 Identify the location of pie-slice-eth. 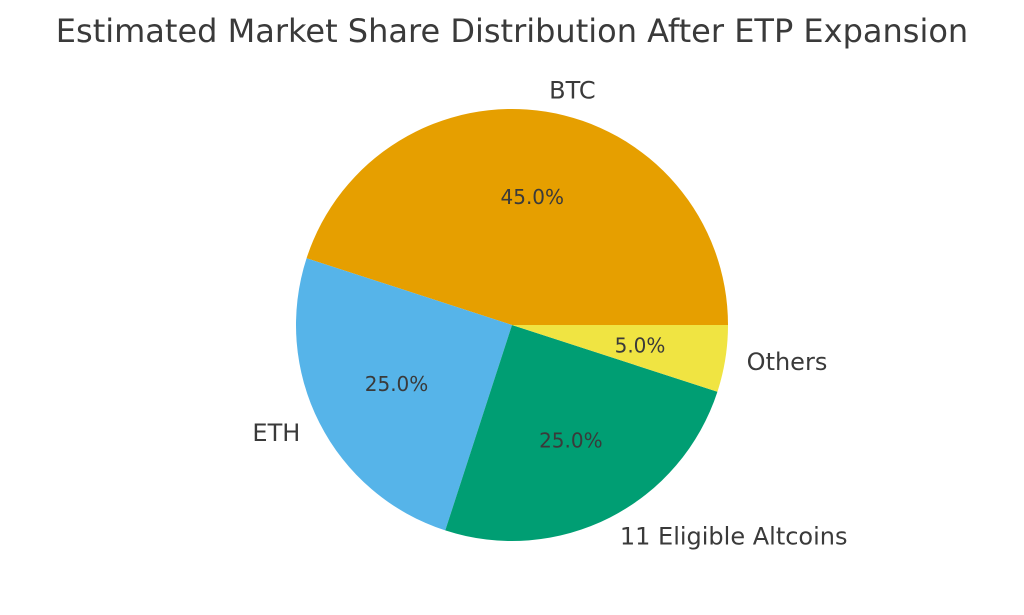
(403, 394).